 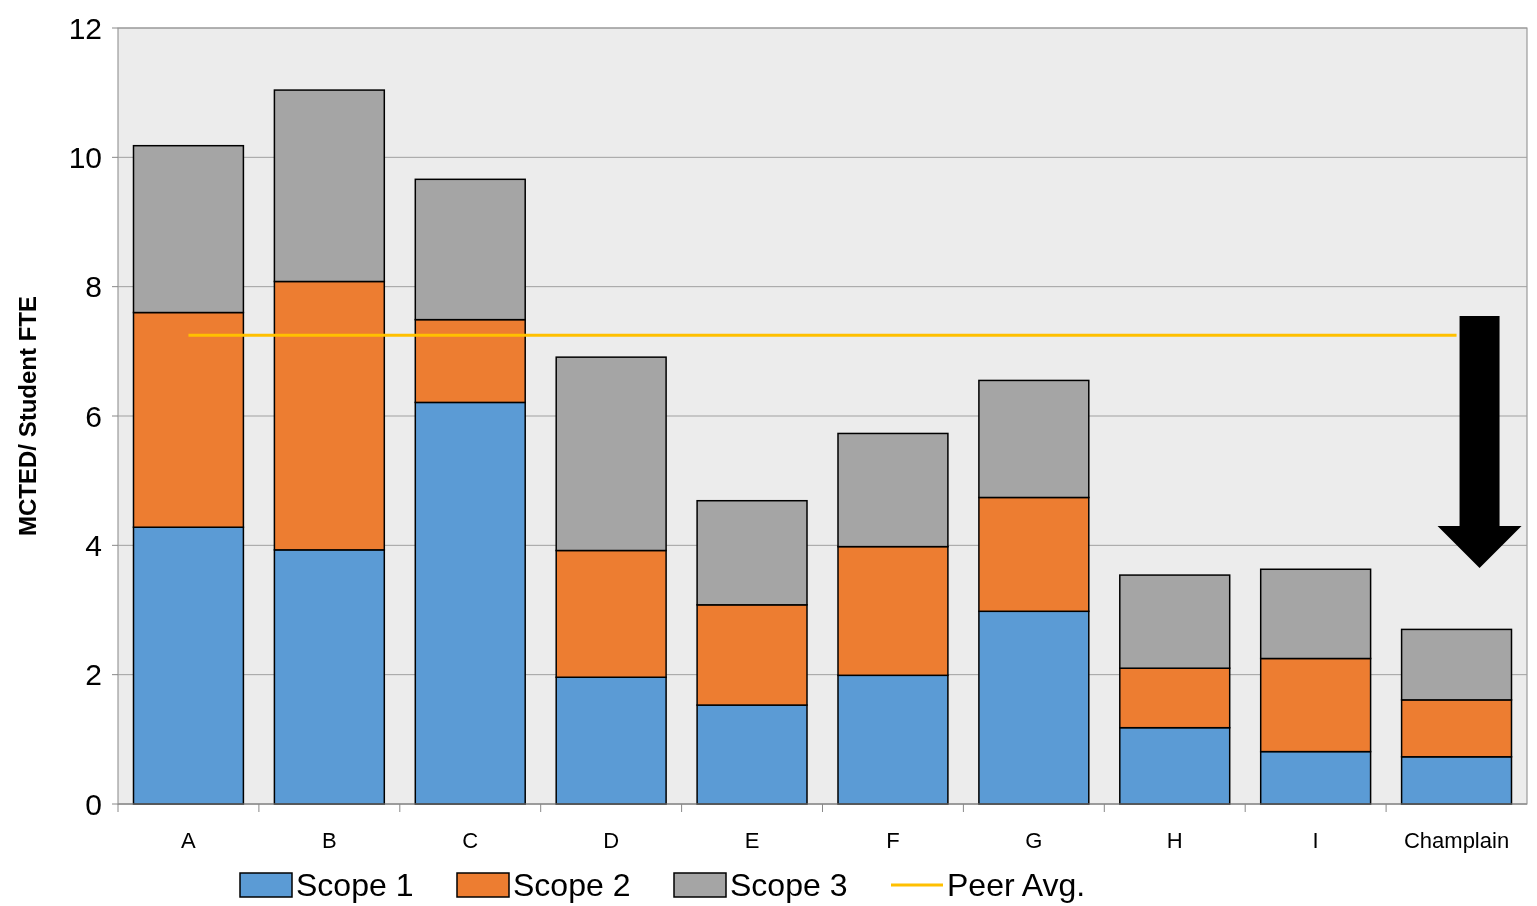 What do you see at coordinates (27, 416) in the screenshot?
I see `y-axis-title: MCTED/ Student FTE` at bounding box center [27, 416].